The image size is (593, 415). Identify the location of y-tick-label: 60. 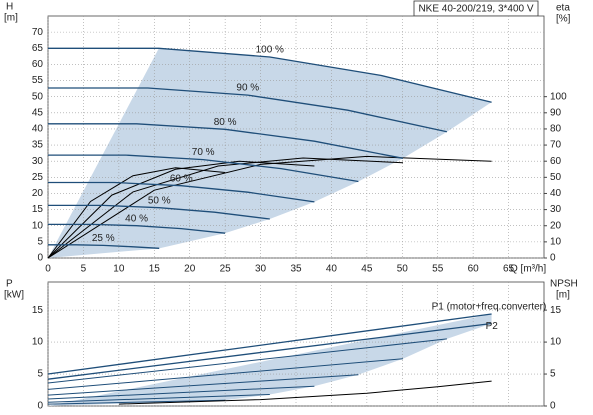
(38, 64).